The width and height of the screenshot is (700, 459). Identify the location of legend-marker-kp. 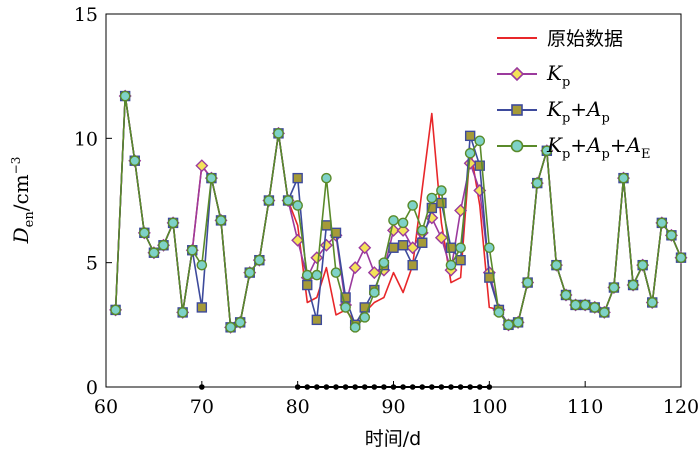
(517, 74).